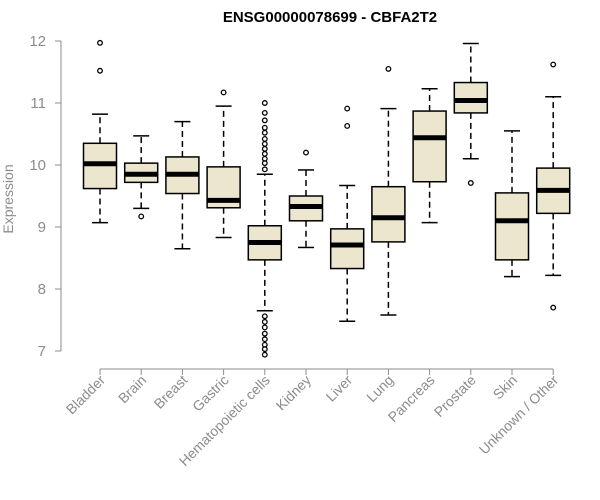 The image size is (600, 500). Describe the element at coordinates (86, 395) in the screenshot. I see `category-label: Bladder` at that location.